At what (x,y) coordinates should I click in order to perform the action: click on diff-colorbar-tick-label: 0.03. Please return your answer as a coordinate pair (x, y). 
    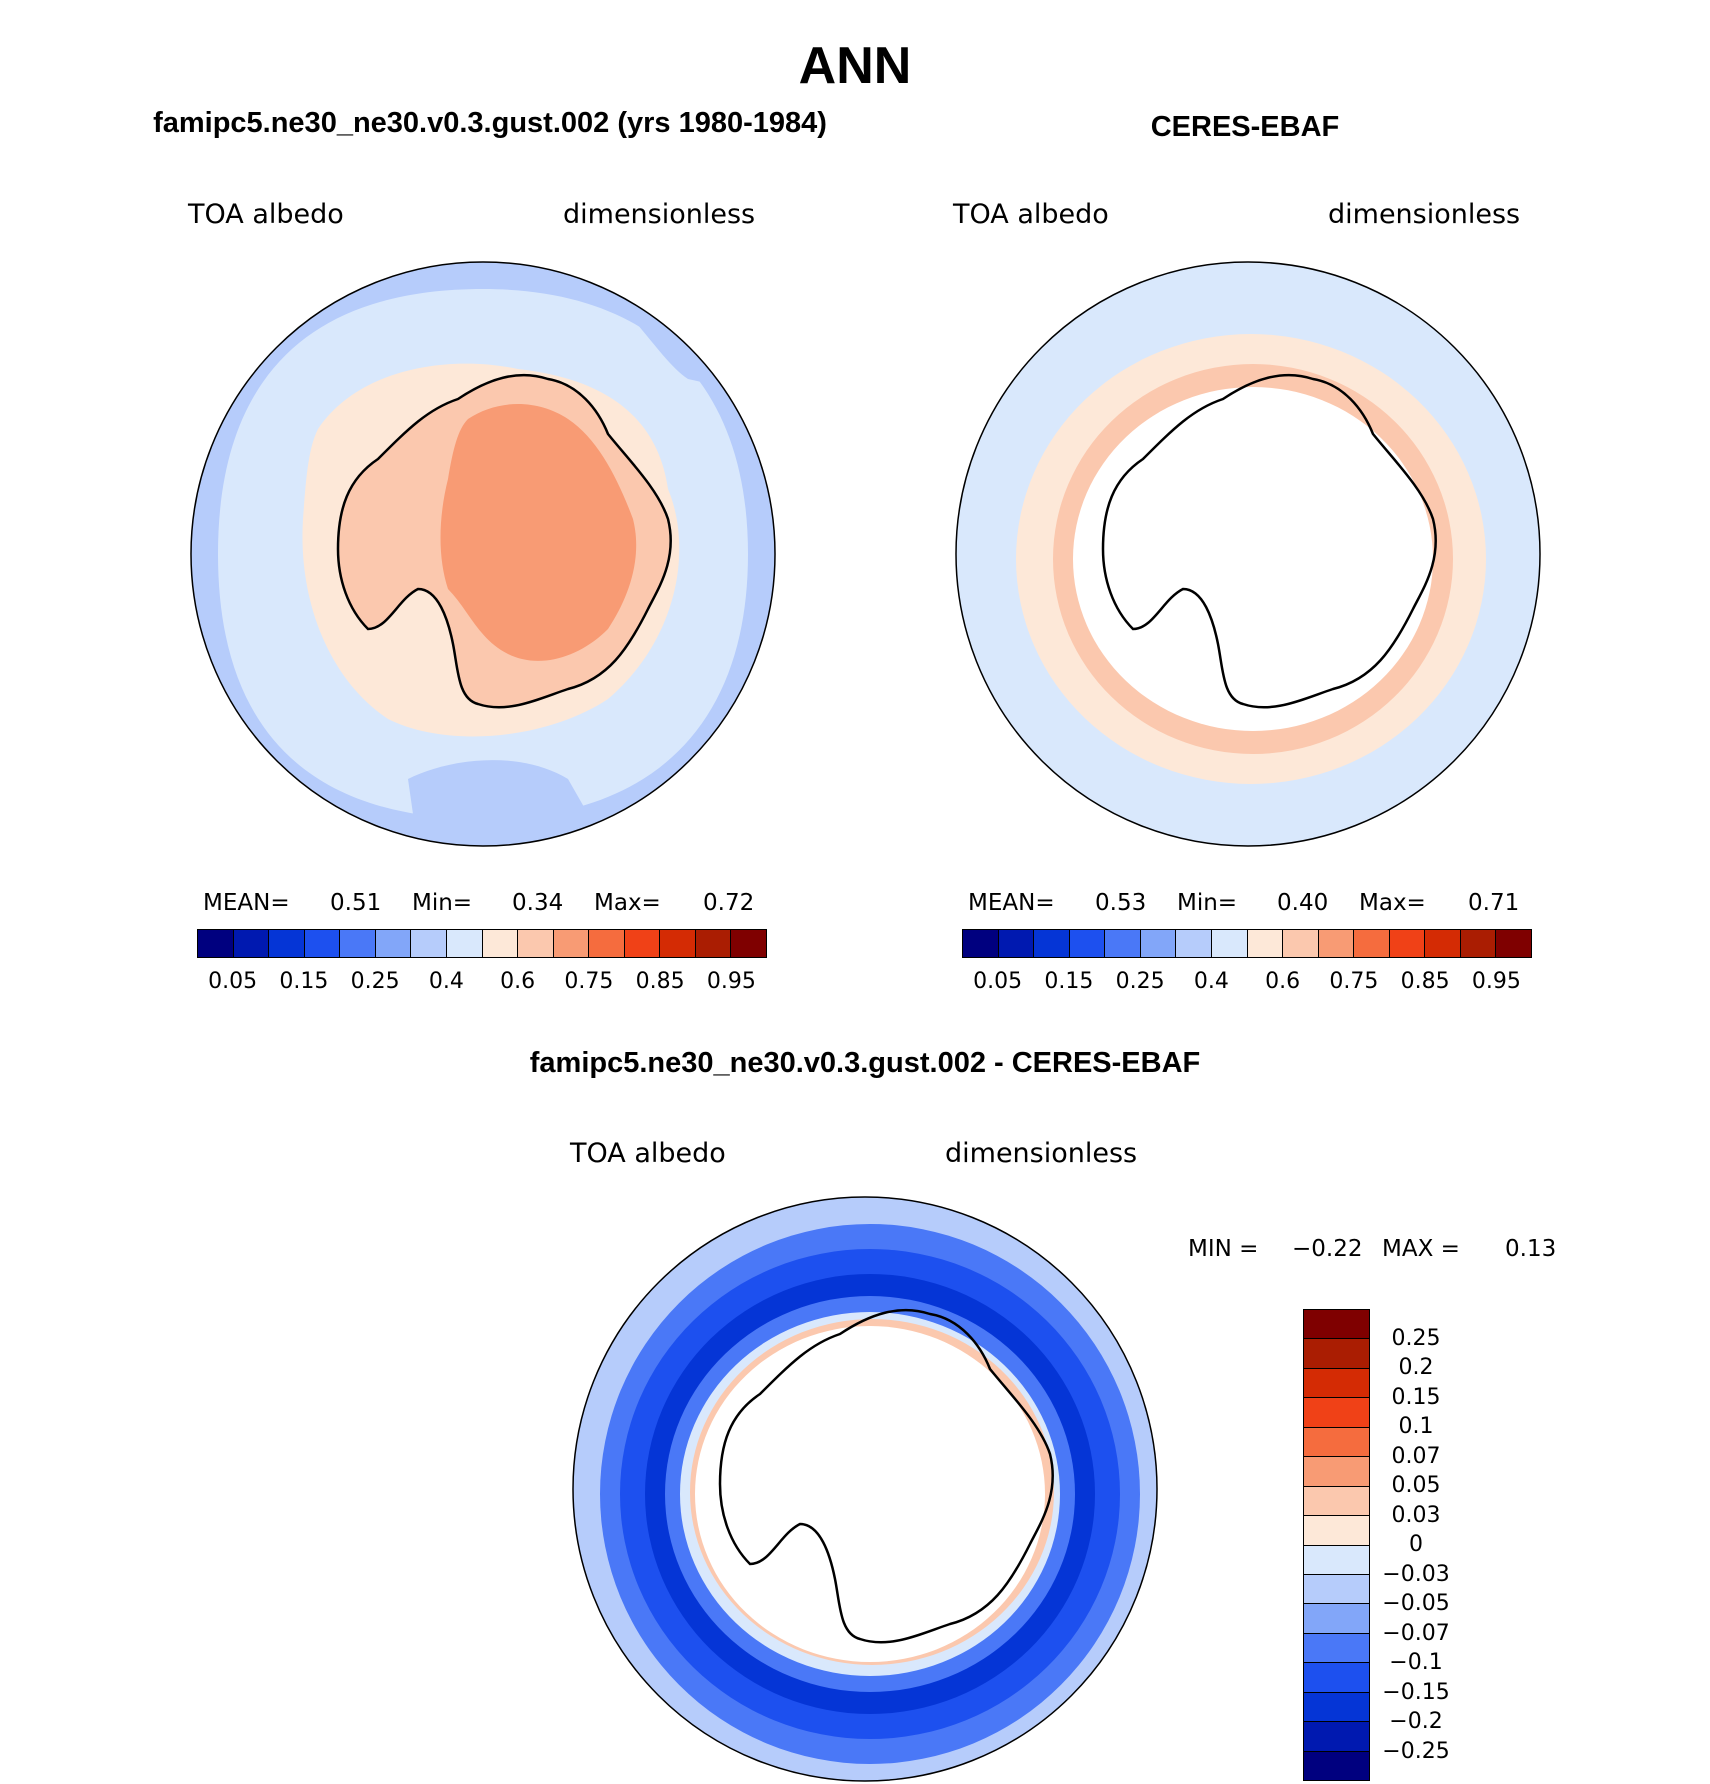
    Looking at the image, I should click on (1416, 1515).